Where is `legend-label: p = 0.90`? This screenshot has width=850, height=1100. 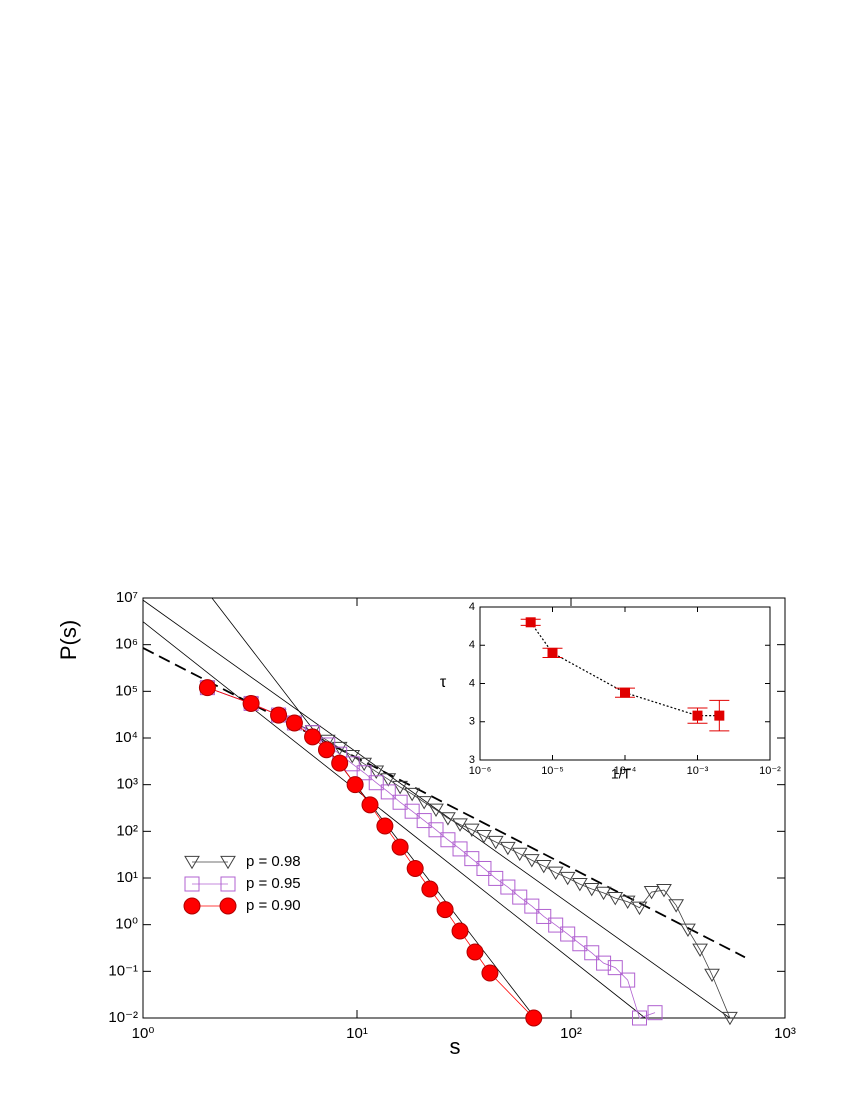 legend-label: p = 0.90 is located at coordinates (273, 905).